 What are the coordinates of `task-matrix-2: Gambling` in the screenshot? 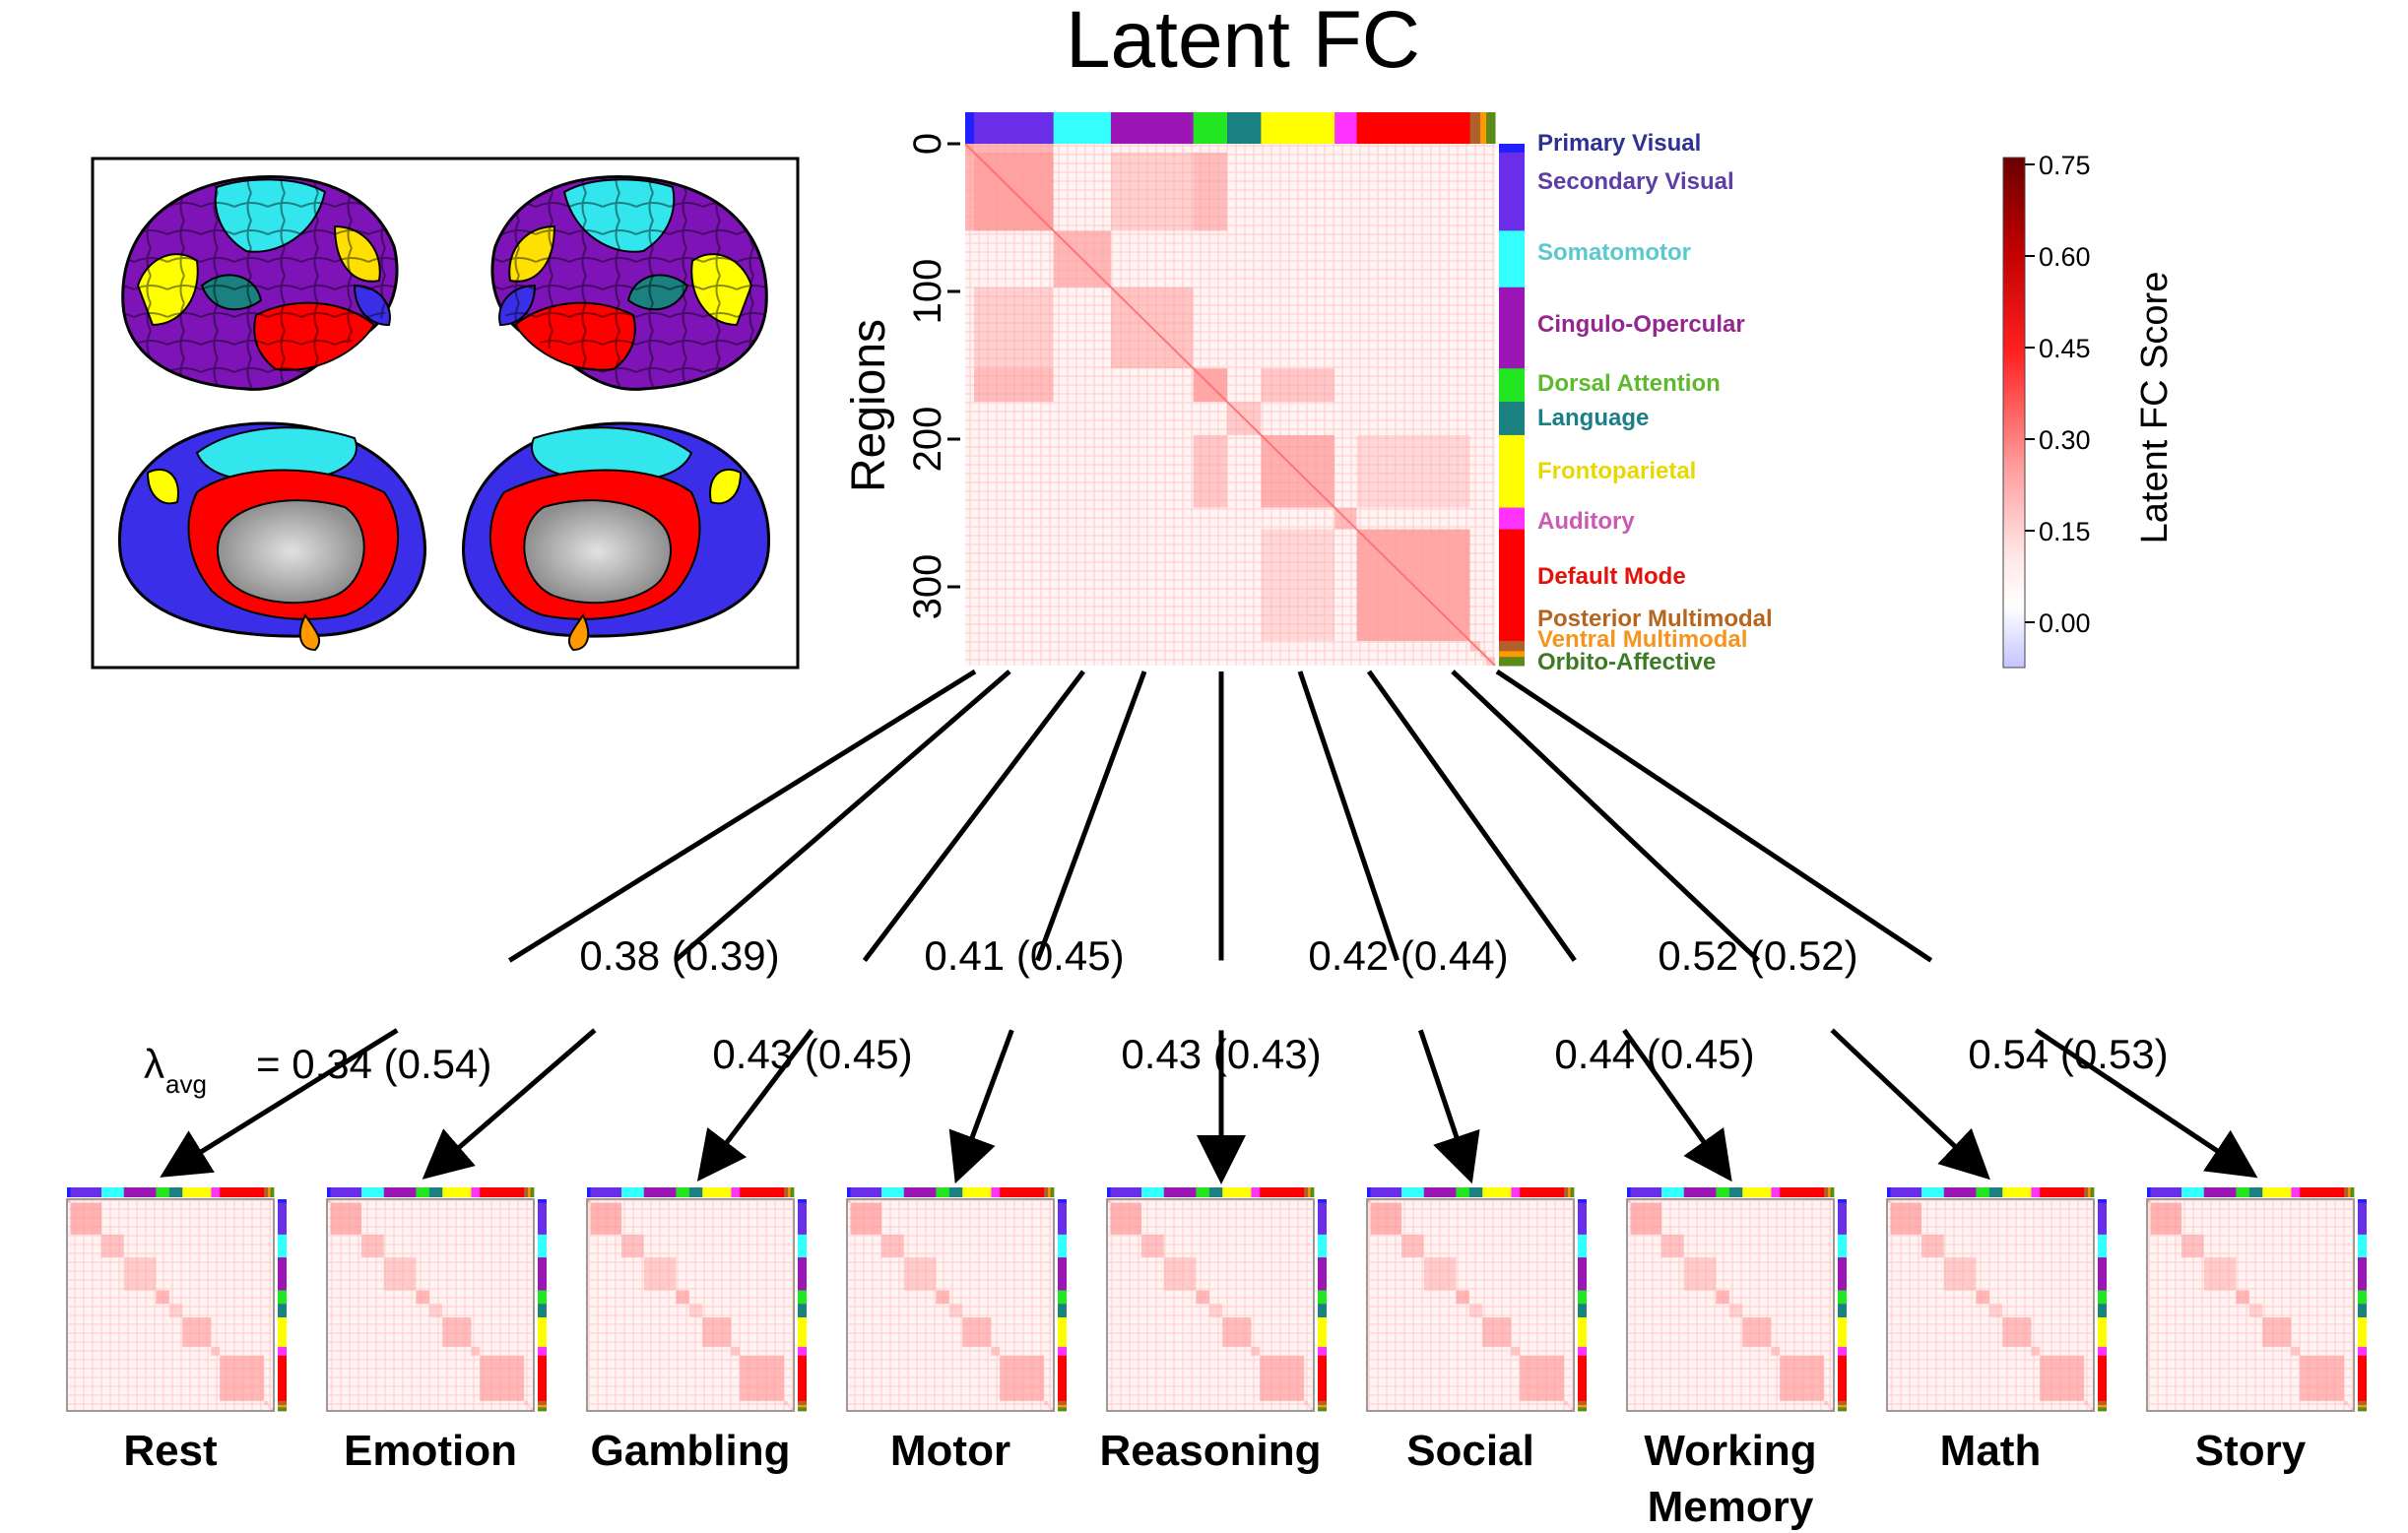 It's located at (697, 1331).